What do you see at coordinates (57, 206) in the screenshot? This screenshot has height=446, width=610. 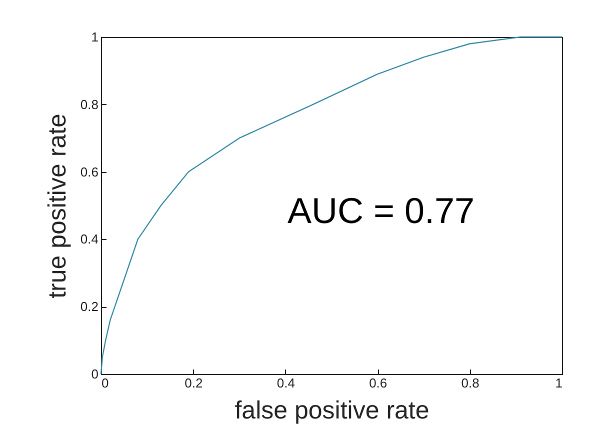 I see `y-axis-title: true positive rate` at bounding box center [57, 206].